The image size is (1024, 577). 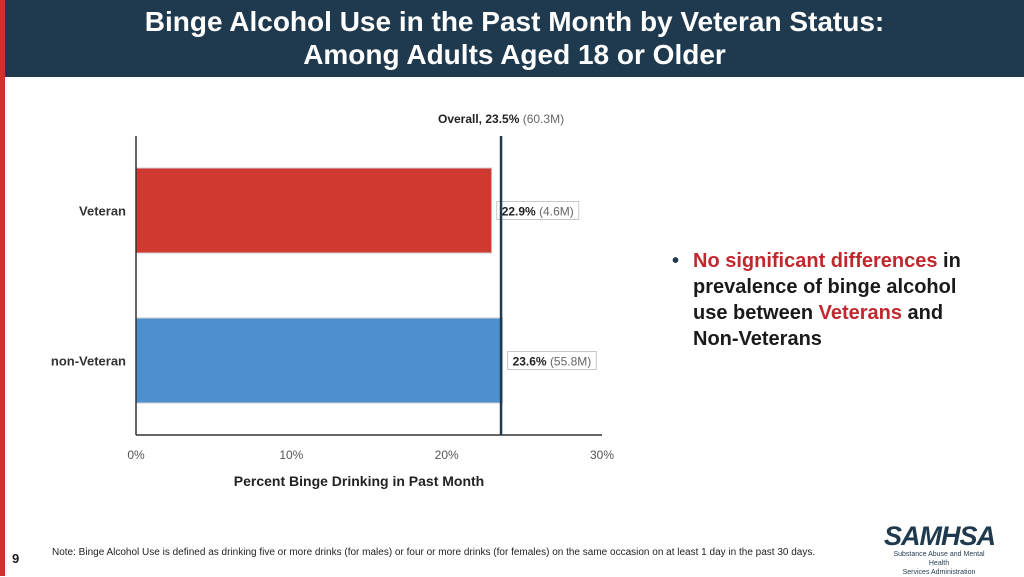 What do you see at coordinates (815, 261) in the screenshot?
I see `bullet-highlight-1: No significant differences` at bounding box center [815, 261].